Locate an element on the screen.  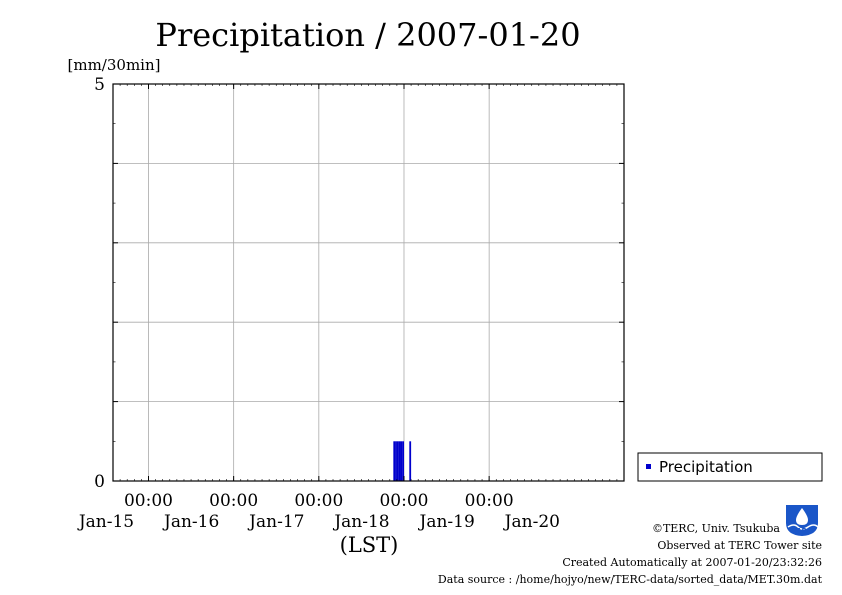
x-date-label: Jan-20 is located at coordinates (531, 522).